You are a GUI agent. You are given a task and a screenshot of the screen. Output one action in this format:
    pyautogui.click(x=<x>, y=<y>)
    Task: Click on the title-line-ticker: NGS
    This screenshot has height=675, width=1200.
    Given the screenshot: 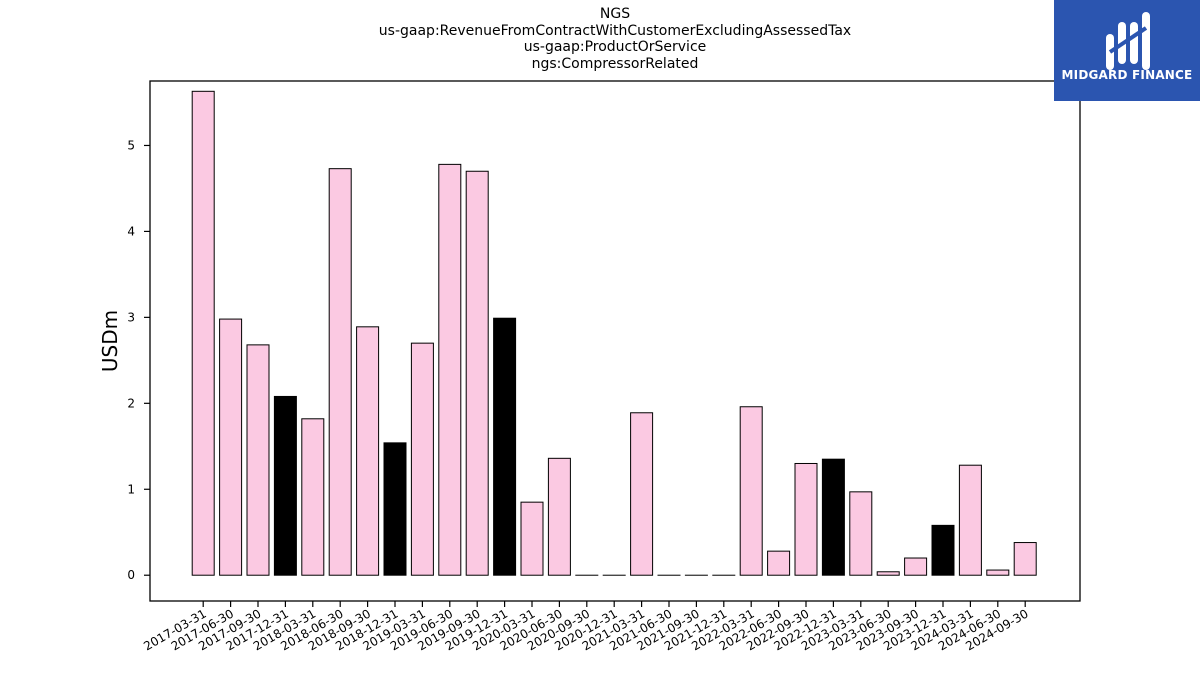 What is the action you would take?
    pyautogui.click(x=615, y=14)
    